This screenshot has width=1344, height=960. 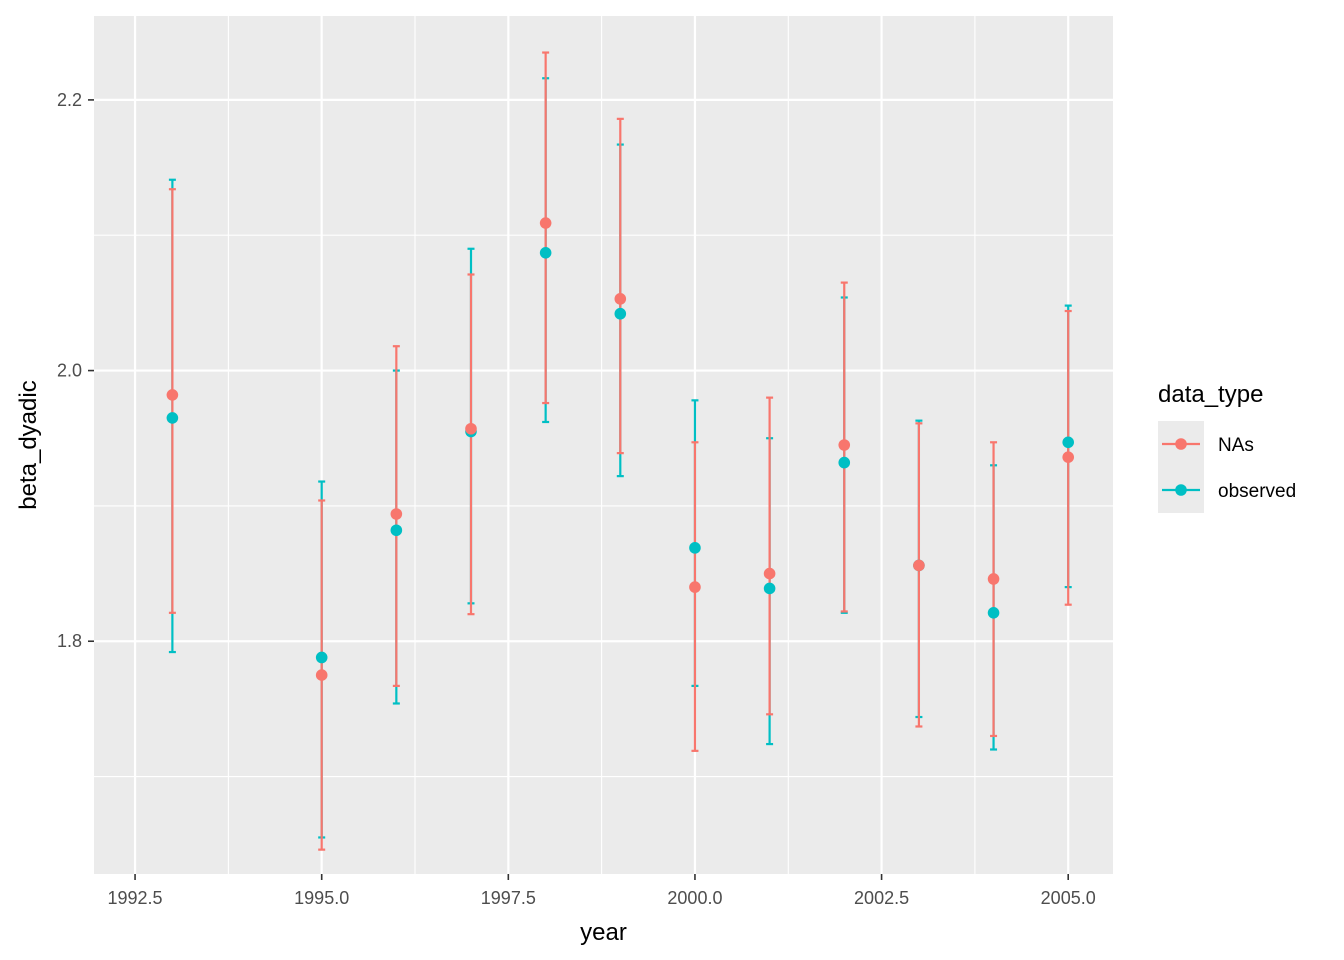 I want to click on x-tick-label: 2005.0, so click(x=1068, y=898).